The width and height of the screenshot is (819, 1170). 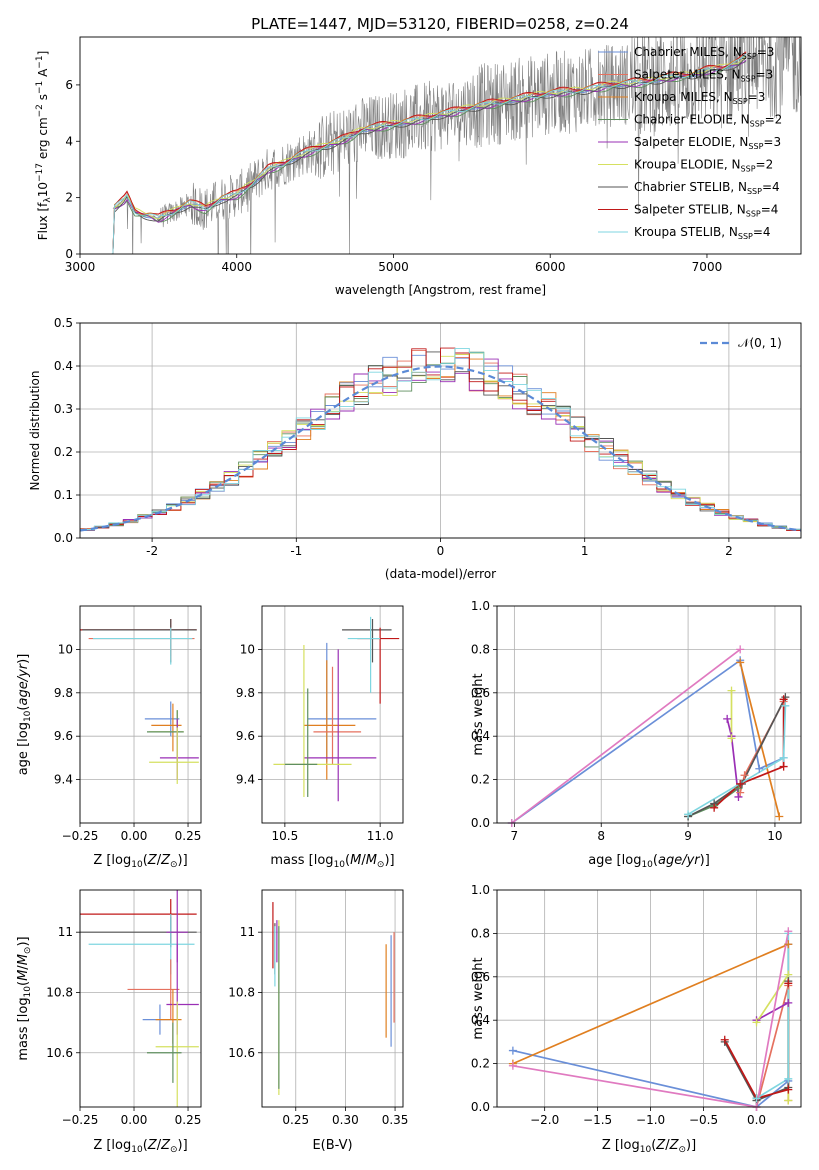 What do you see at coordinates (706, 211) in the screenshot?
I see `spectrum-legend-label: Salpeter STELIB, NSSP=4` at bounding box center [706, 211].